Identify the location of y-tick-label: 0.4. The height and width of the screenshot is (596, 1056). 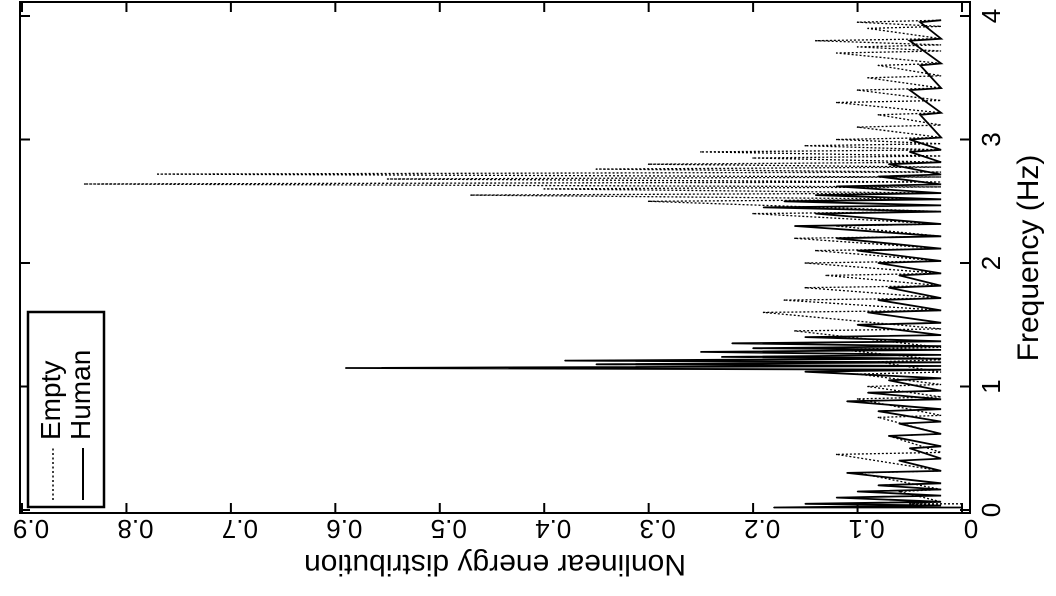
(553, 529).